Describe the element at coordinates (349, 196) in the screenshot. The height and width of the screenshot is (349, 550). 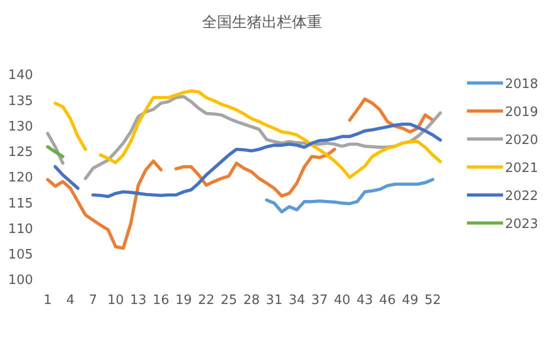
I see `line-series` at that location.